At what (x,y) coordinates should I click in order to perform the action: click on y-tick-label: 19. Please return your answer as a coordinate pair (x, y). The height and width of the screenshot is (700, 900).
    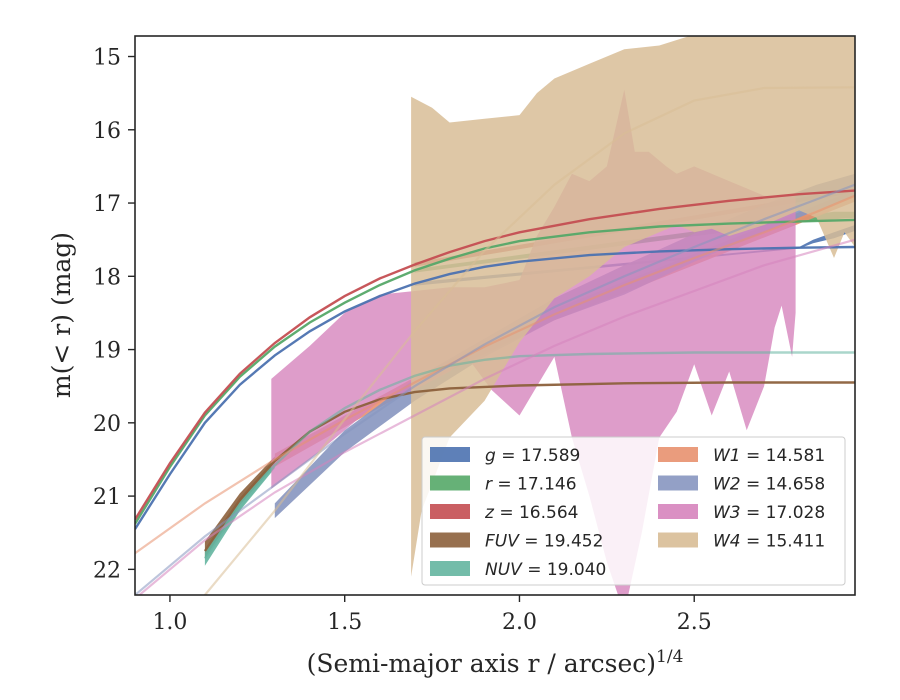
    Looking at the image, I should click on (107, 351).